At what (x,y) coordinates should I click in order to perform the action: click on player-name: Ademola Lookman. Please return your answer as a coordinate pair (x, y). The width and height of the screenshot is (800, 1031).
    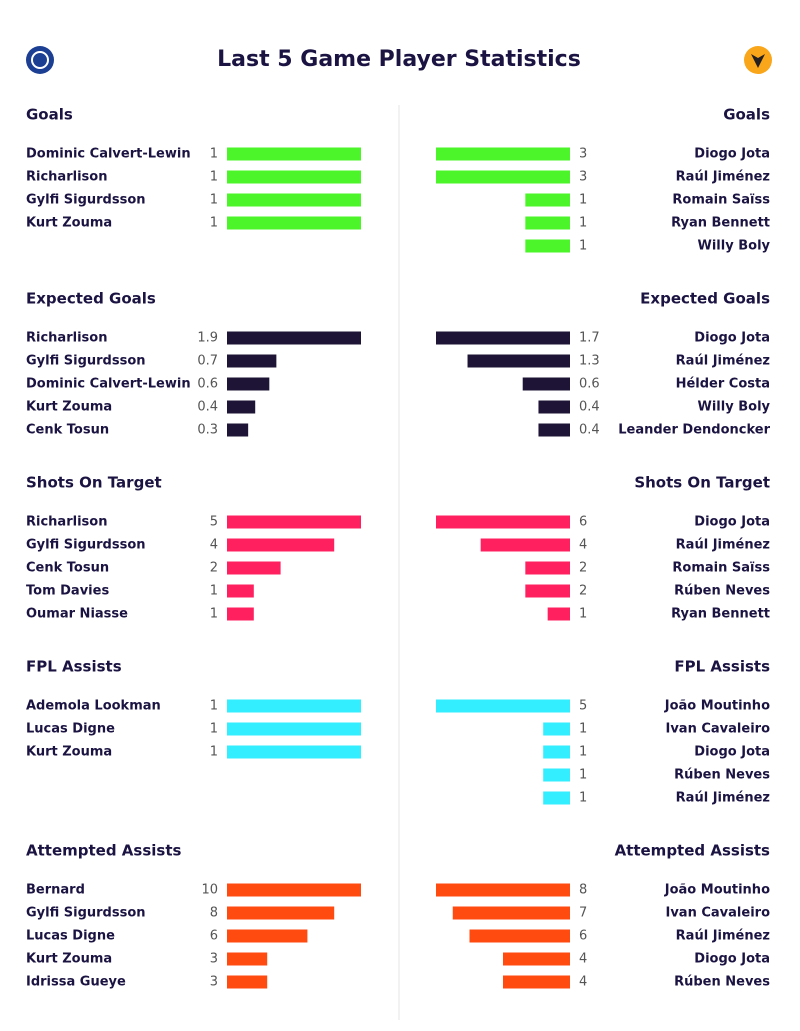
    Looking at the image, I should click on (93, 706).